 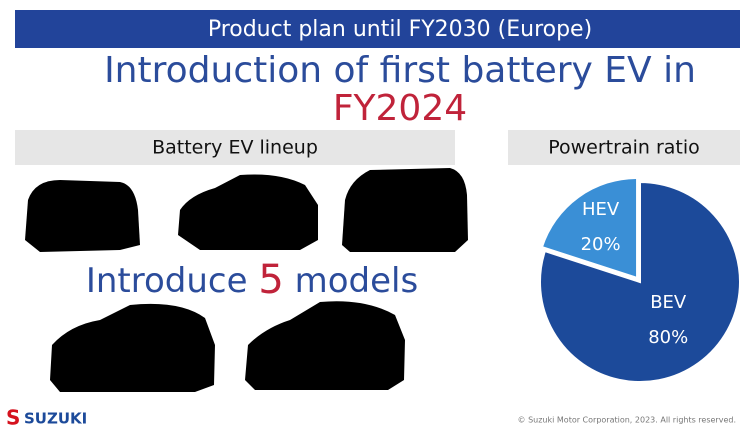 I want to click on logo: SUZUKI, so click(x=55, y=419).